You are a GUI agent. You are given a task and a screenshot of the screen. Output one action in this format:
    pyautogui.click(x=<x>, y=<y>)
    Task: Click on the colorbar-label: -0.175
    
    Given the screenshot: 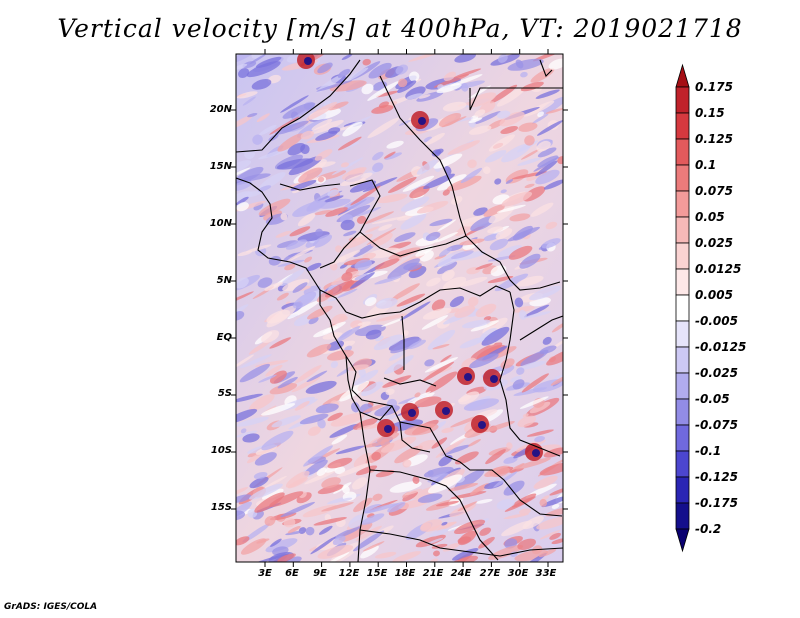 What is the action you would take?
    pyautogui.click(x=716, y=503)
    